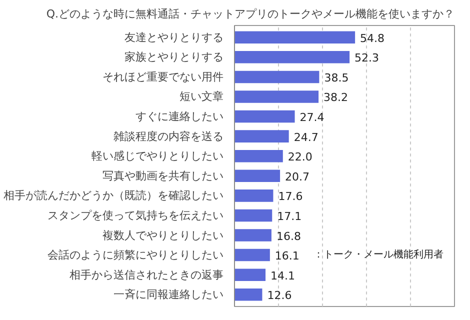 This screenshot has height=320, width=470. What do you see at coordinates (163, 77) in the screenshot?
I see `y-tick-label: それほど重要でない用件` at bounding box center [163, 77].